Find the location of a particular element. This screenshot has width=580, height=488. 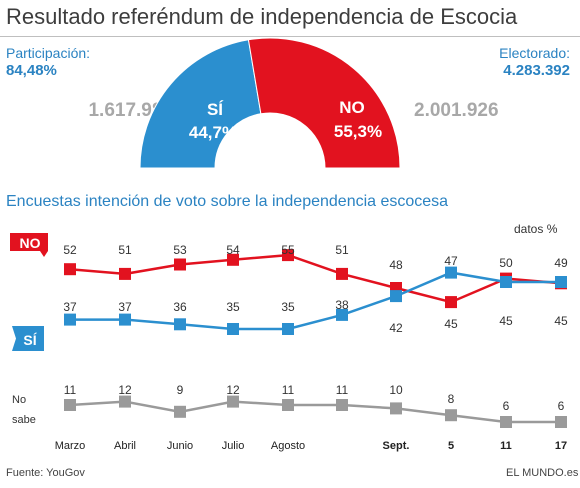

data-label-no-sabe: 9 is located at coordinates (180, 390).